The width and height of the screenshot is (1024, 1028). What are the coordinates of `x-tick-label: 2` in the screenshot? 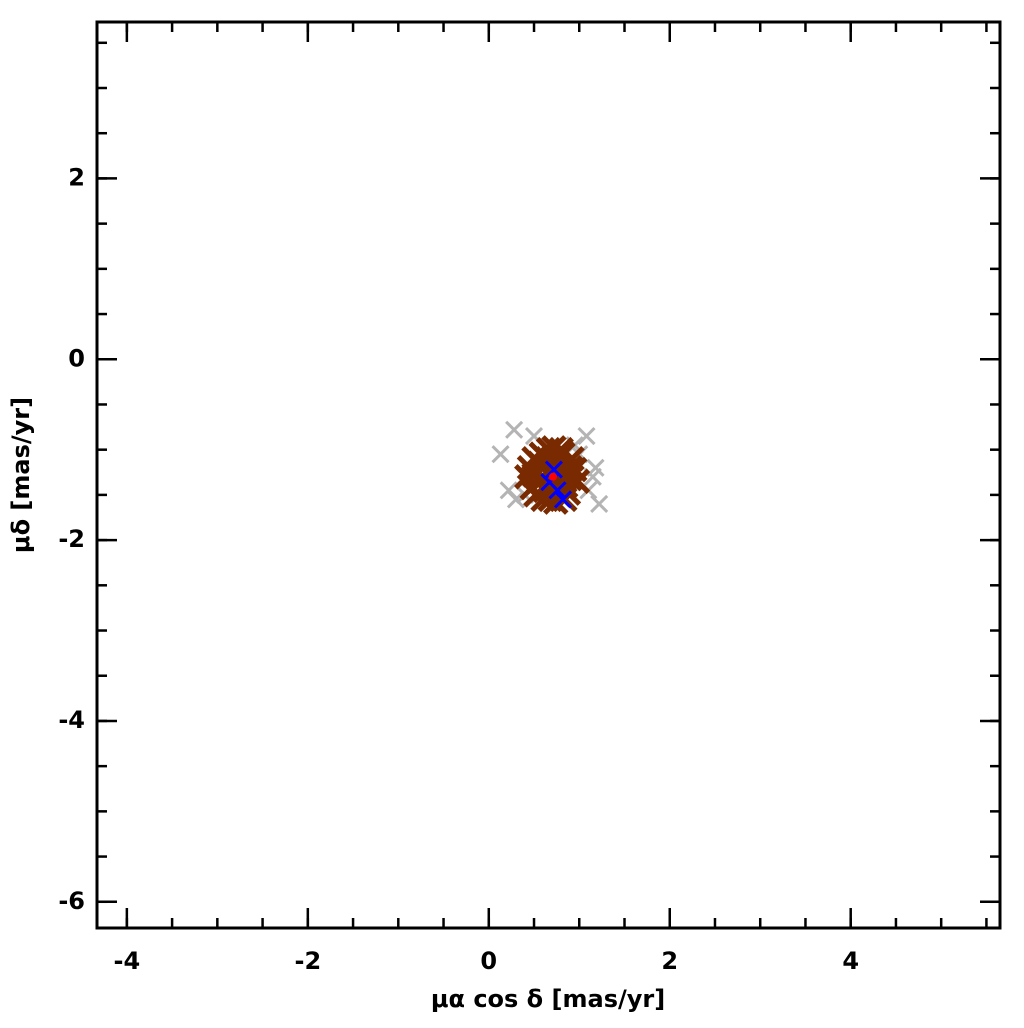 It's located at (669, 961).